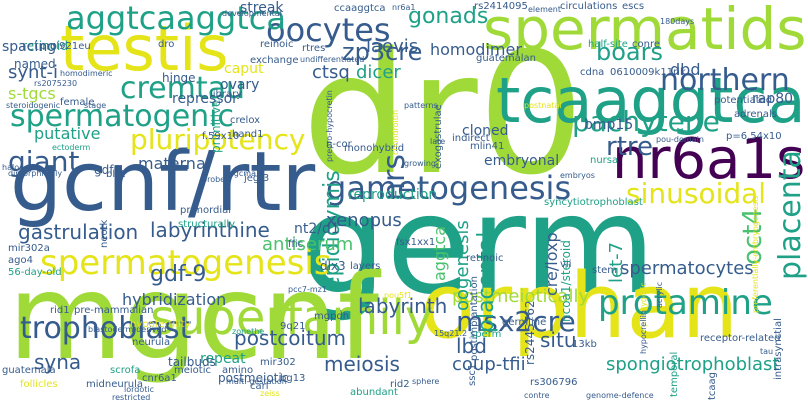 The image size is (808, 404). Describe the element at coordinates (648, 72) in the screenshot. I see `cloud-word: 0610009k11rik` at that location.